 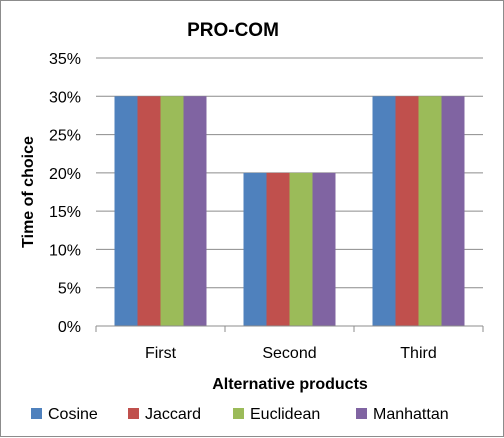 I want to click on y-tick-label: 5%, so click(x=69, y=289).